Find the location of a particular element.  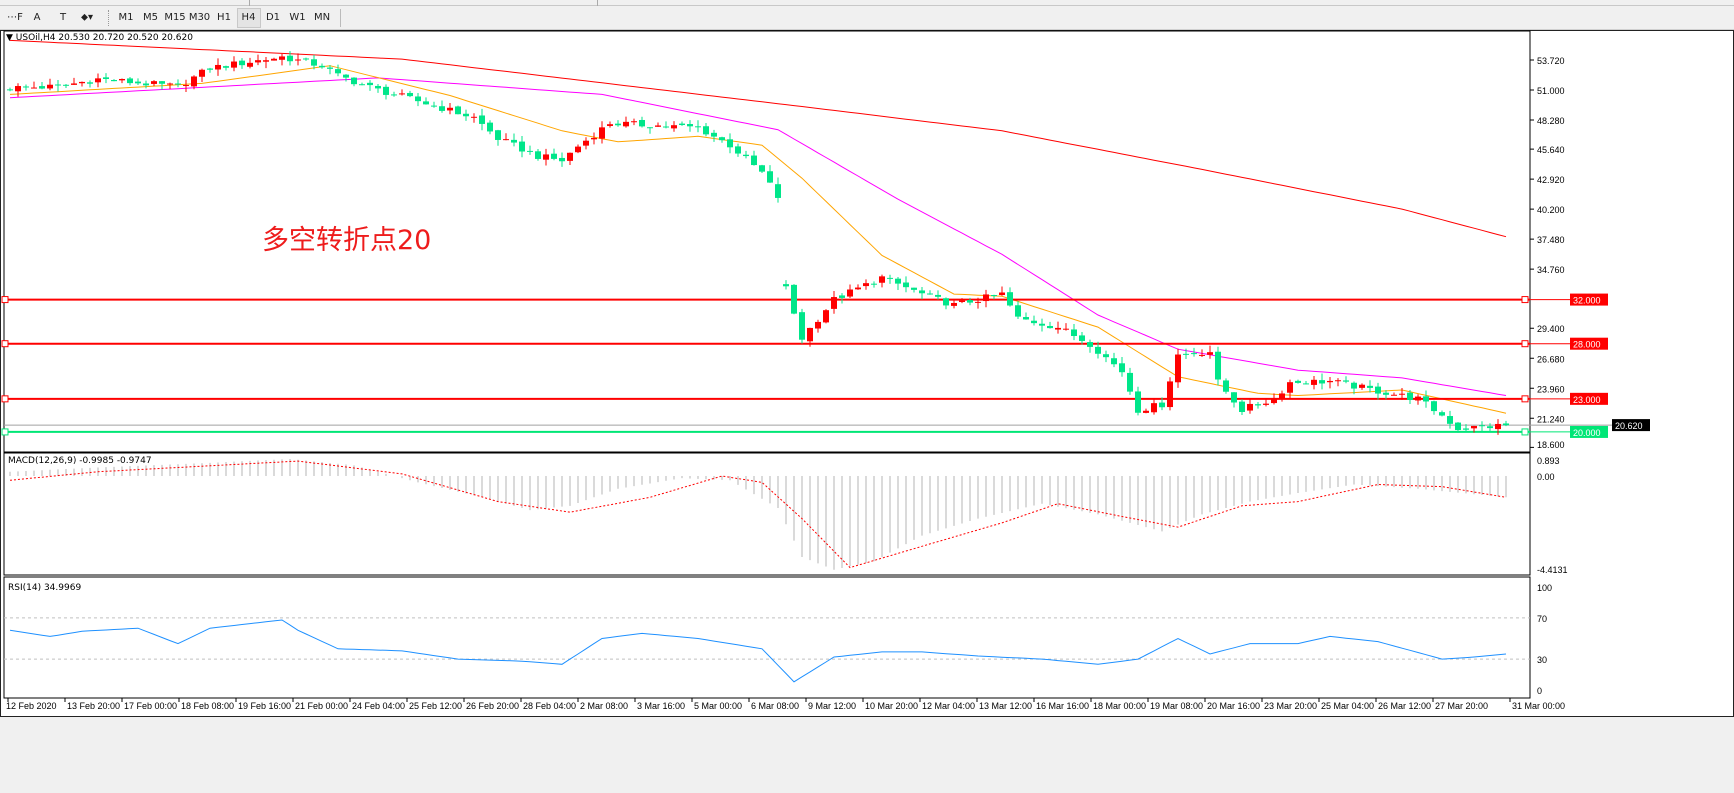

level-price-tag is located at coordinates (1589, 343).